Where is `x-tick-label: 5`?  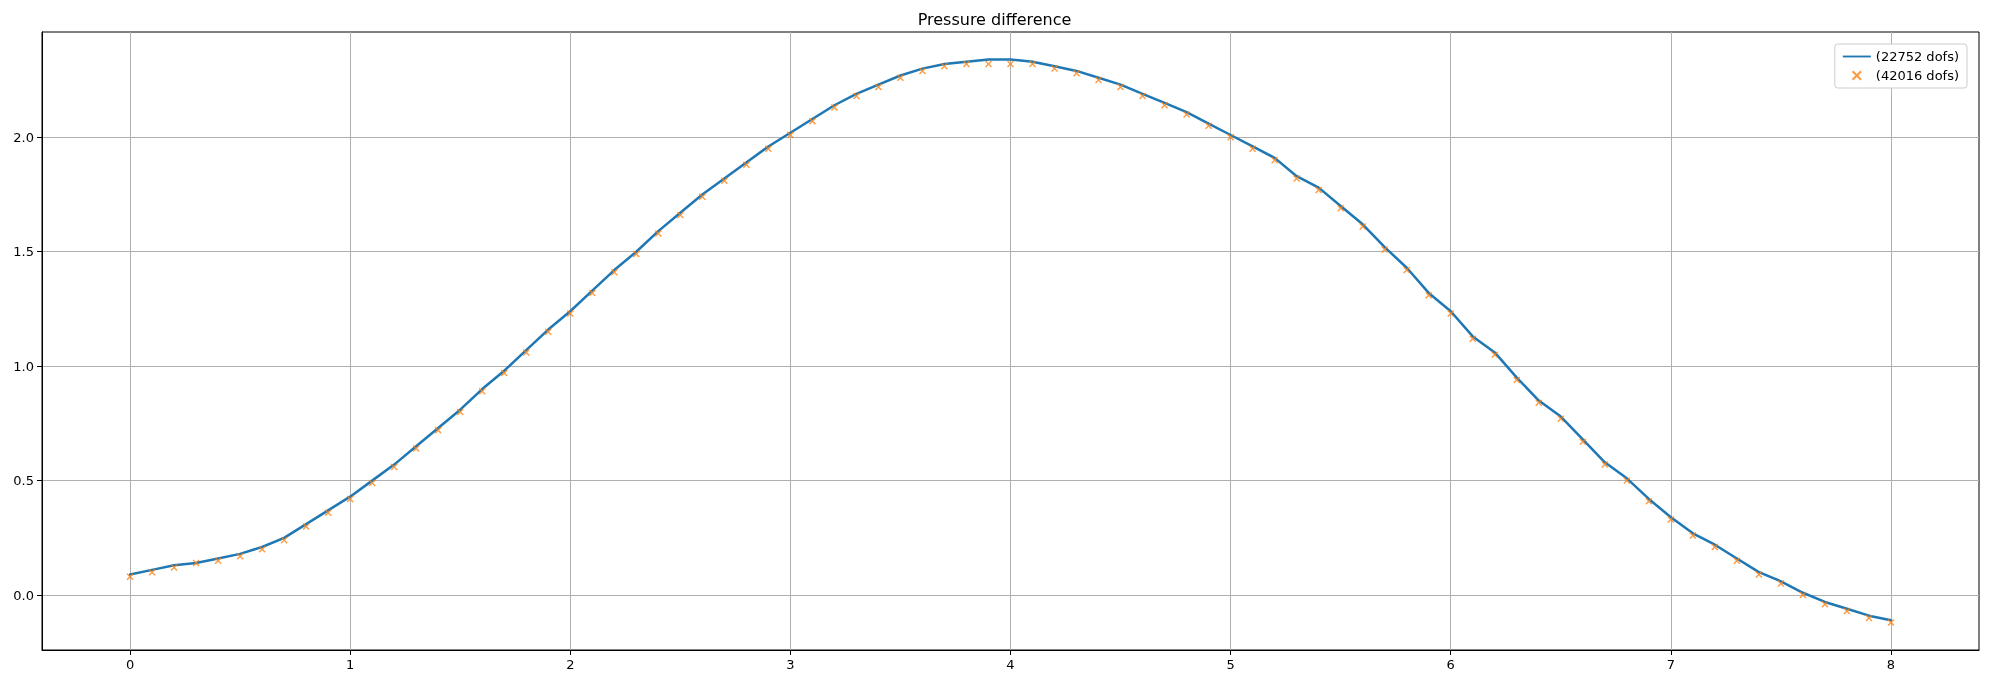
x-tick-label: 5 is located at coordinates (1230, 664).